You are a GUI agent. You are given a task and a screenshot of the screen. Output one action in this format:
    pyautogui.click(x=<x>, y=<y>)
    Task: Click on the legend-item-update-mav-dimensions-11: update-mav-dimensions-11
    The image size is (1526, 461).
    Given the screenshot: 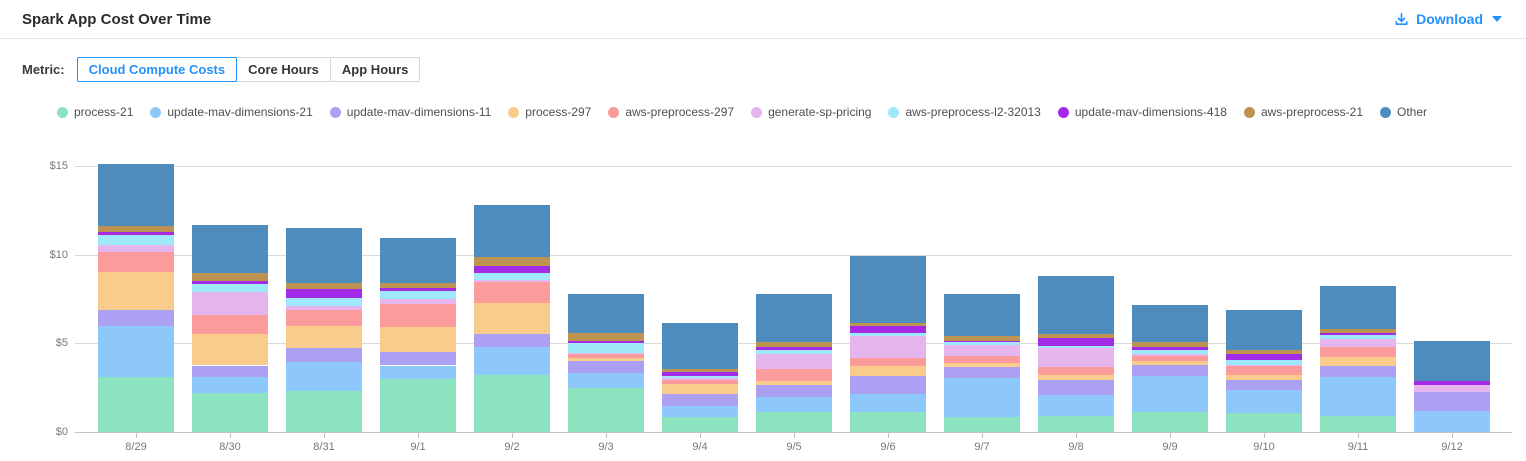 What is the action you would take?
    pyautogui.click(x=410, y=112)
    